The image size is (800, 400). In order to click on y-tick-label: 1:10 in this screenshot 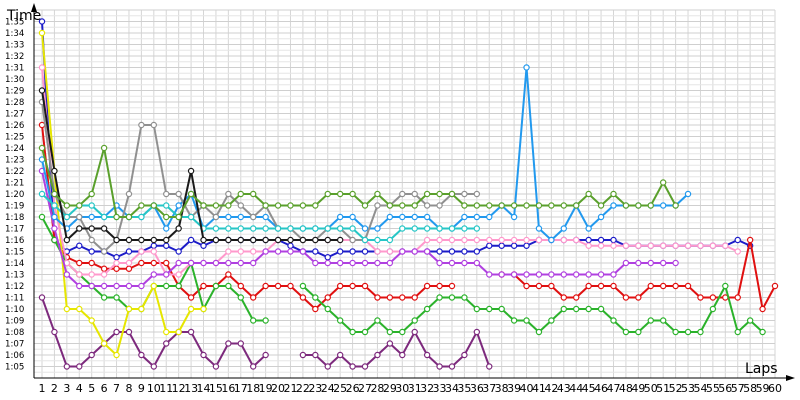, I will do `click(14, 310)`.